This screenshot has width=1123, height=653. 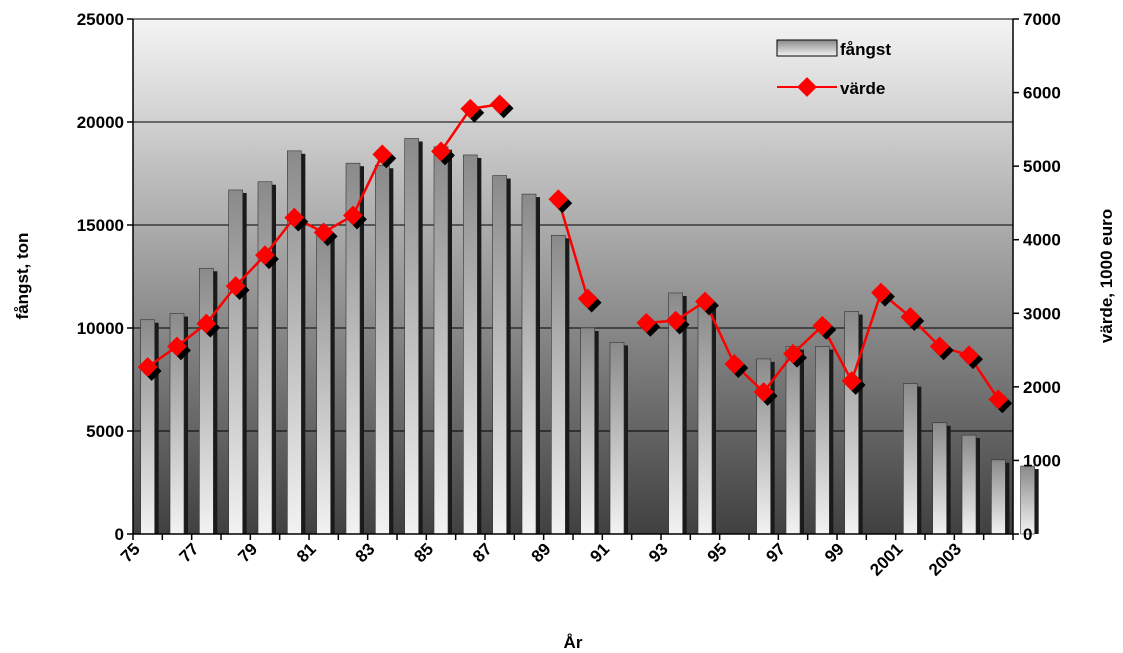 I want to click on right-tick-label: 4000, so click(x=1042, y=240).